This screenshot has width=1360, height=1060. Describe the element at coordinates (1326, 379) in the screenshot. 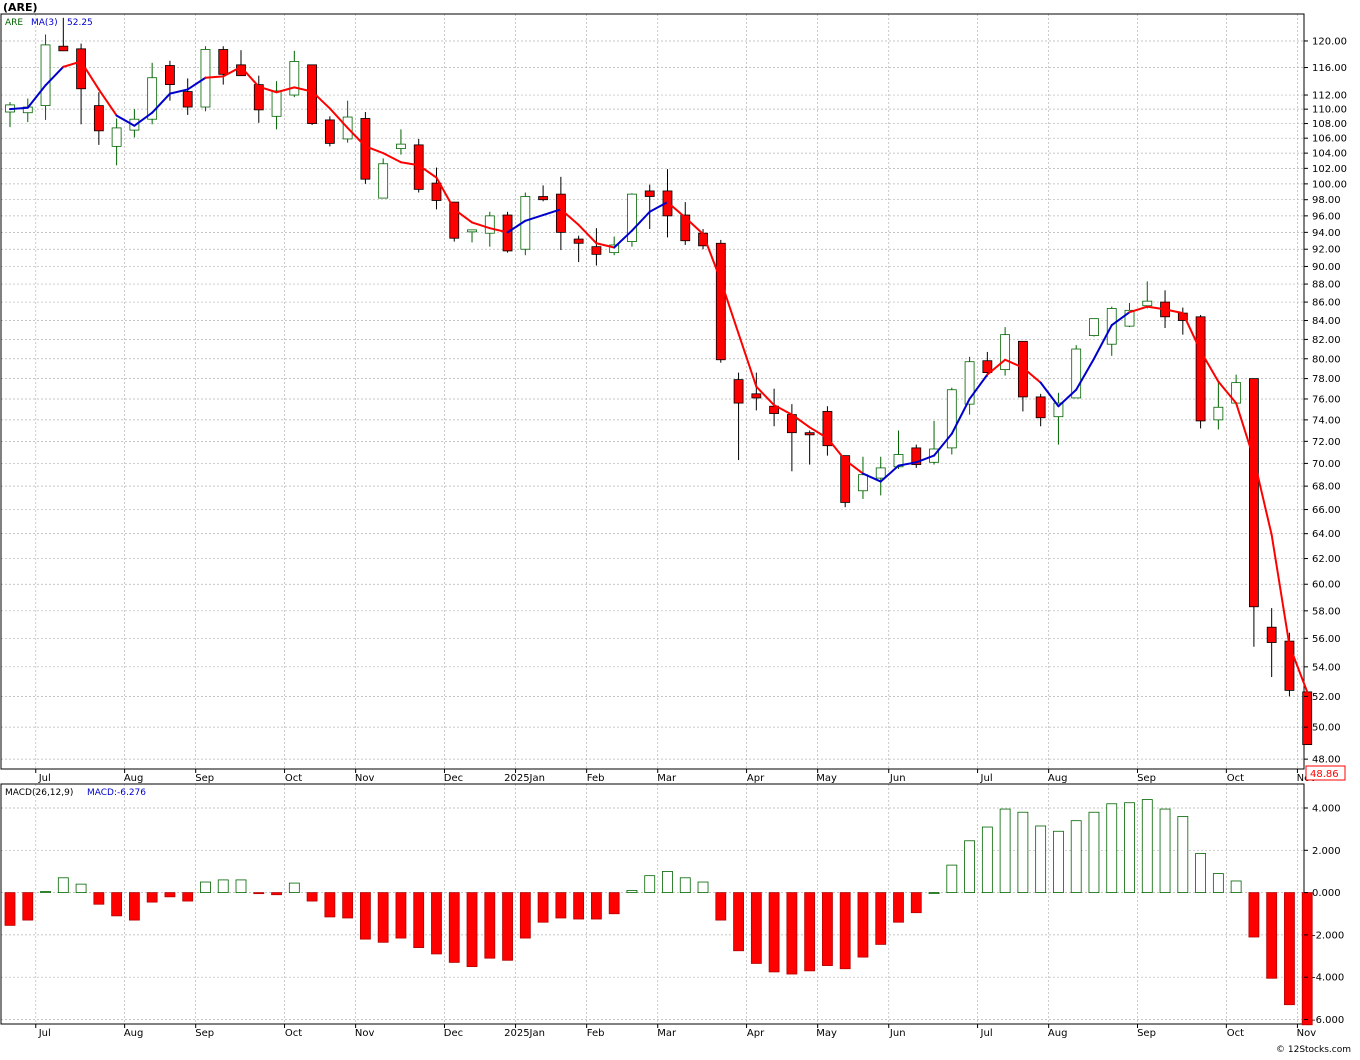

I see `price-tick-label: 78.00` at that location.